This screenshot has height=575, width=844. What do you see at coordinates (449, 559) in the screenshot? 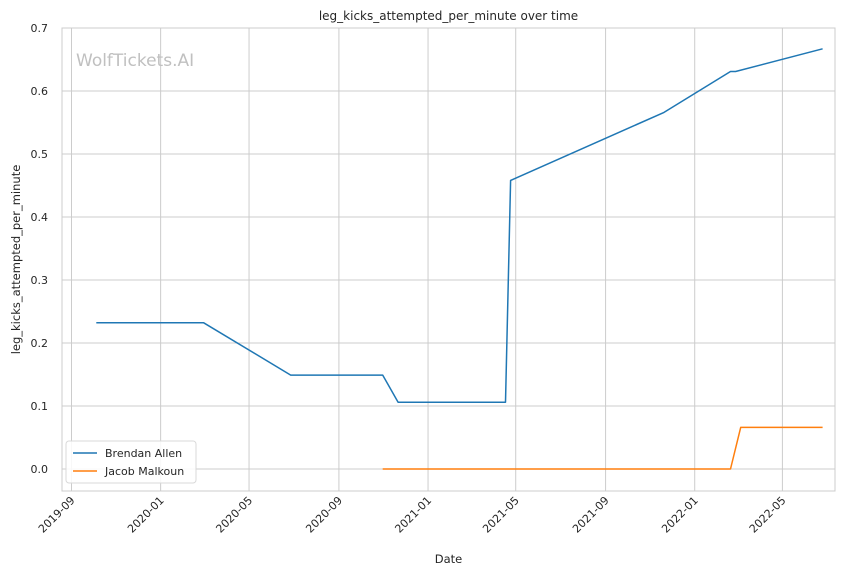
I see `x-axis-label: Date` at bounding box center [449, 559].